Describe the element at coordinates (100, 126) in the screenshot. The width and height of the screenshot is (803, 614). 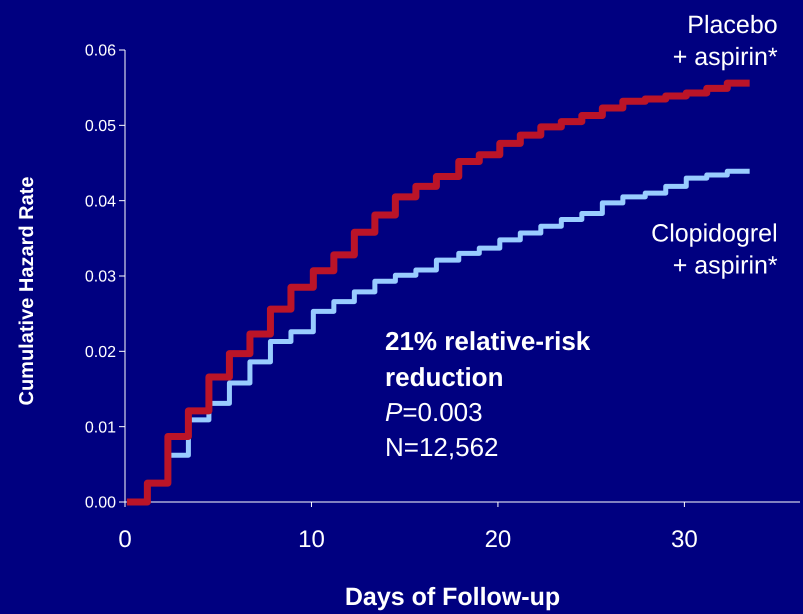
I see `y-tick-label: 0.05` at that location.